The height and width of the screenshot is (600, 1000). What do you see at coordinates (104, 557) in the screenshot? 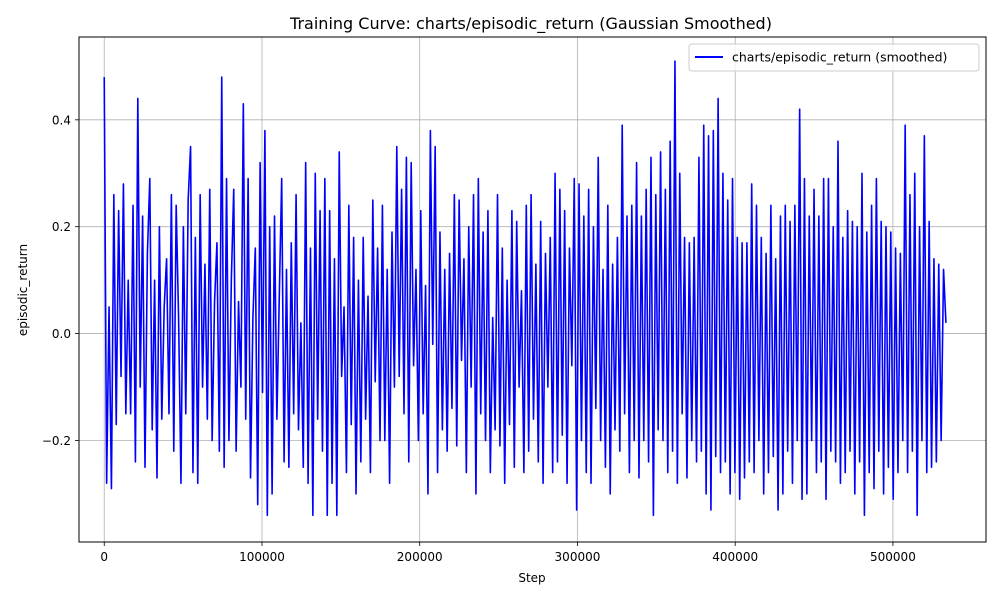
I see `x-tick-label: 0` at bounding box center [104, 557].